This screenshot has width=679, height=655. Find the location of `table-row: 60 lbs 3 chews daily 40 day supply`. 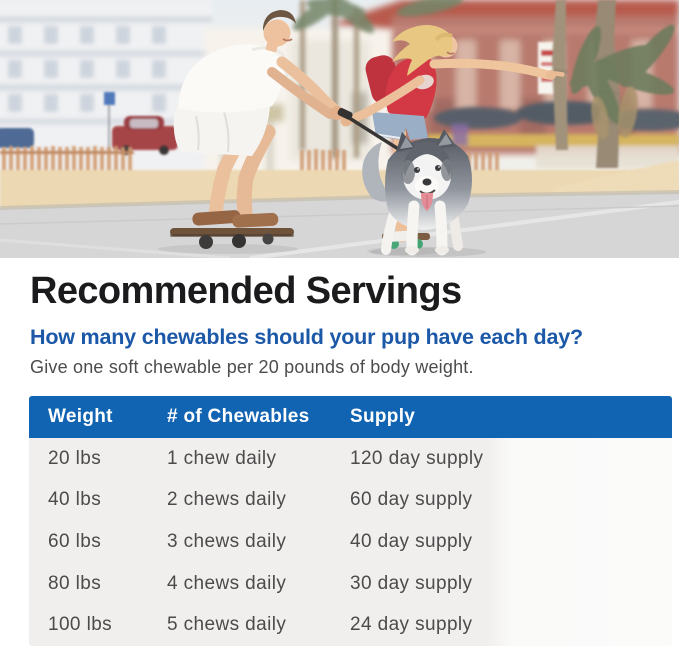

table-row: 60 lbs 3 chews daily 40 day supply is located at coordinates (350, 542).